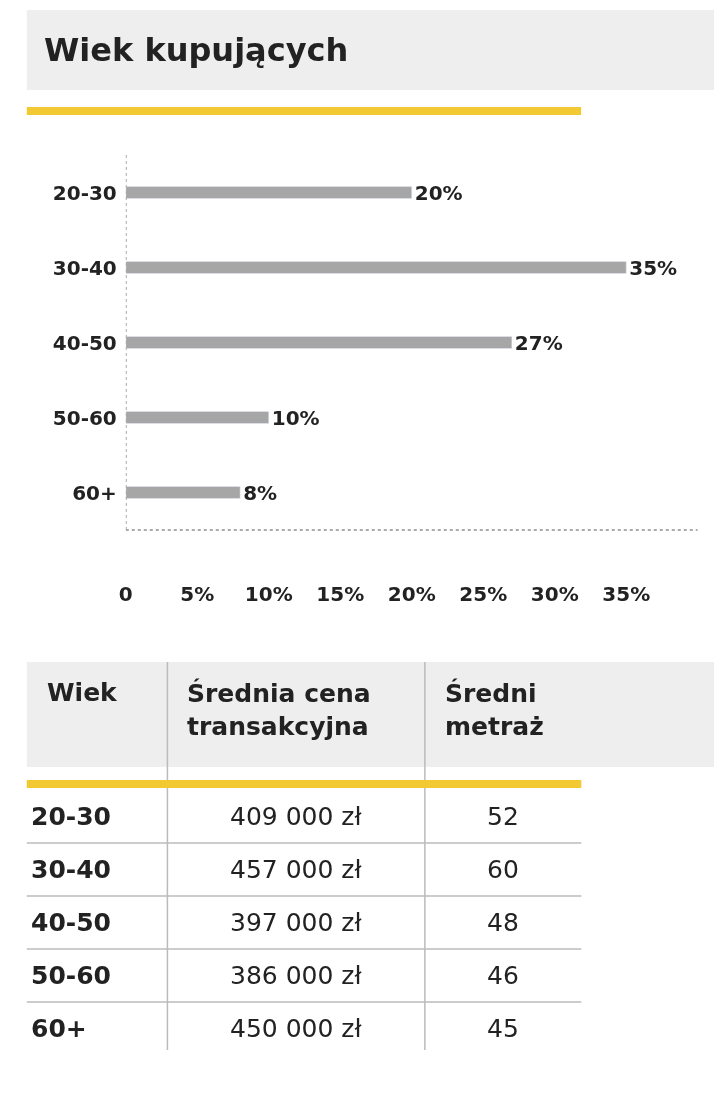  I want to click on y-tick-label: 50-60, so click(84, 417).